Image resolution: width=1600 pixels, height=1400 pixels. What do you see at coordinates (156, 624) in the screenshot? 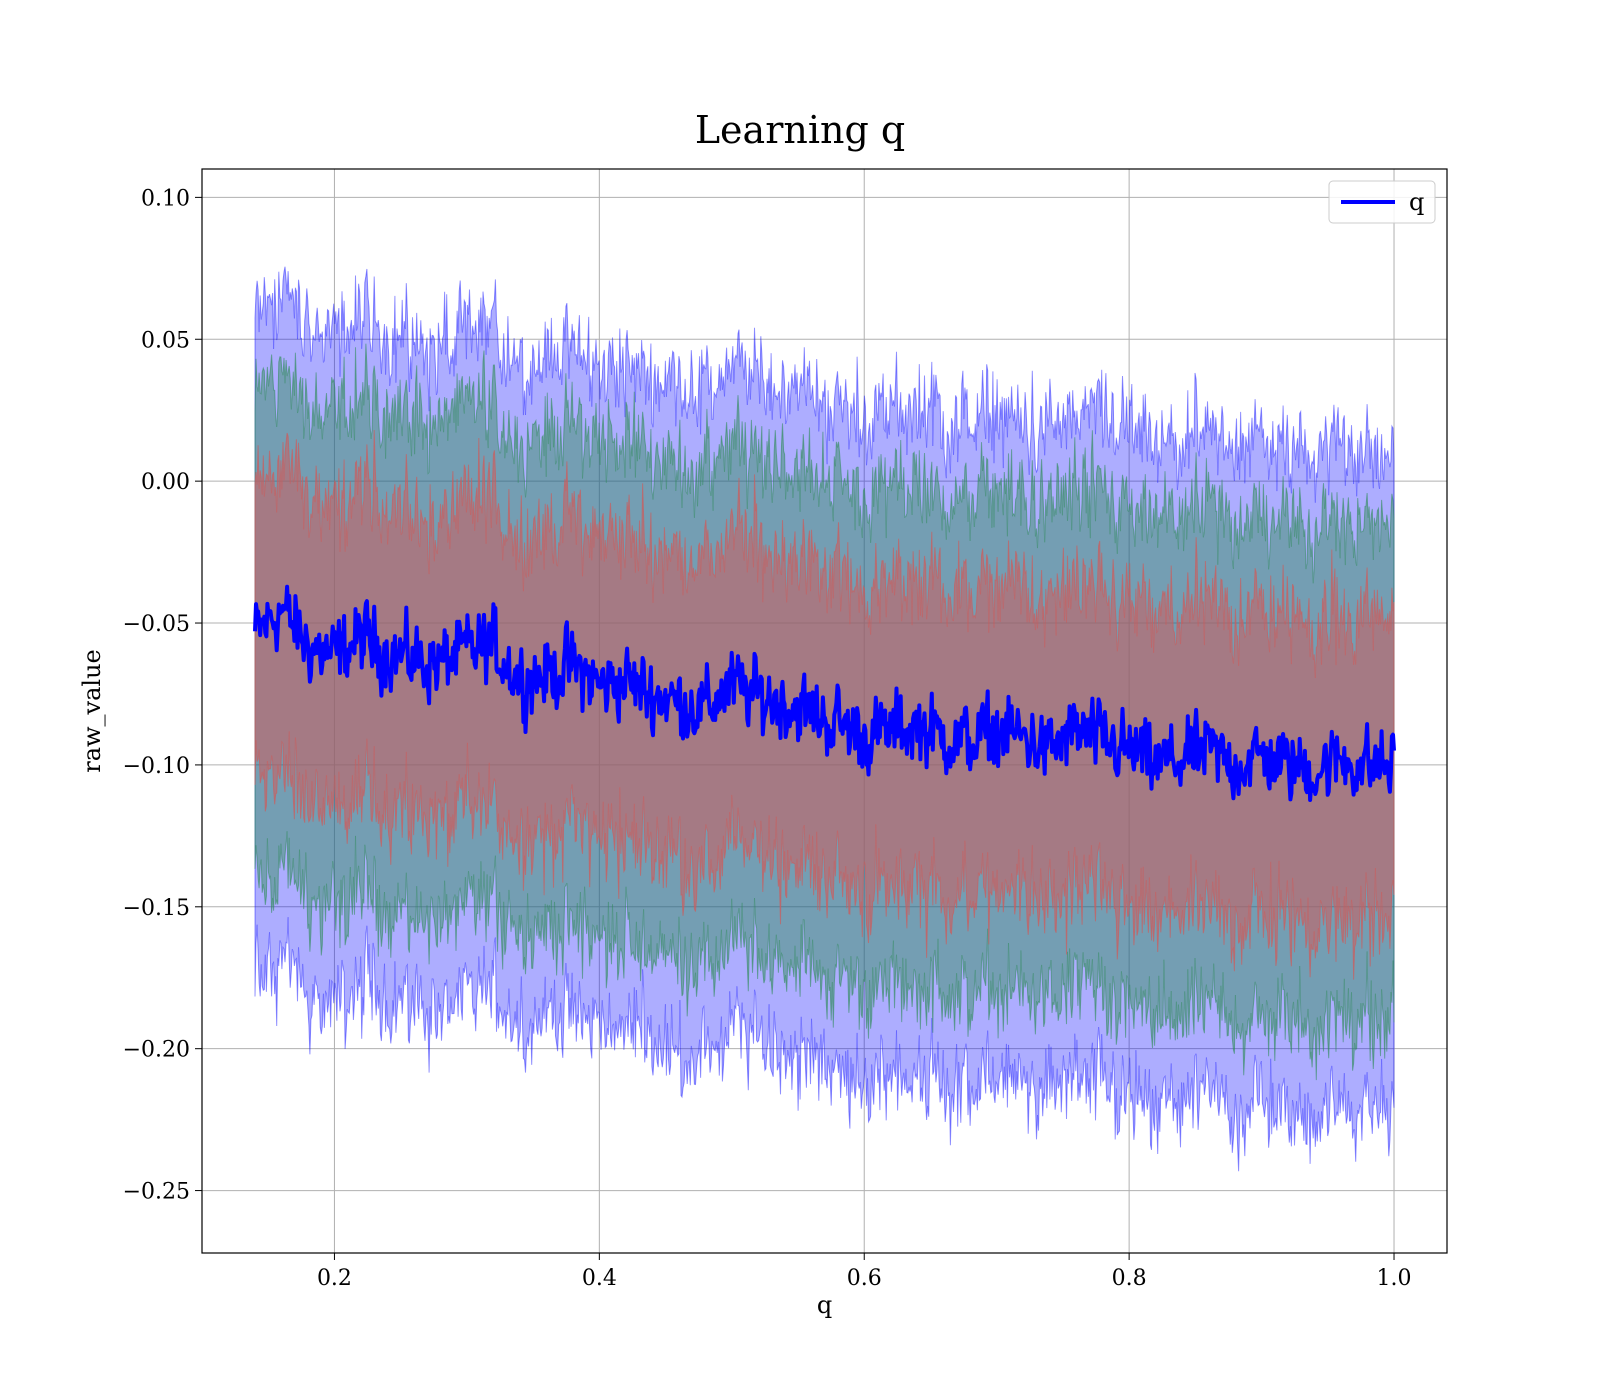
I see `y-tick-label: −0.05` at bounding box center [156, 624].